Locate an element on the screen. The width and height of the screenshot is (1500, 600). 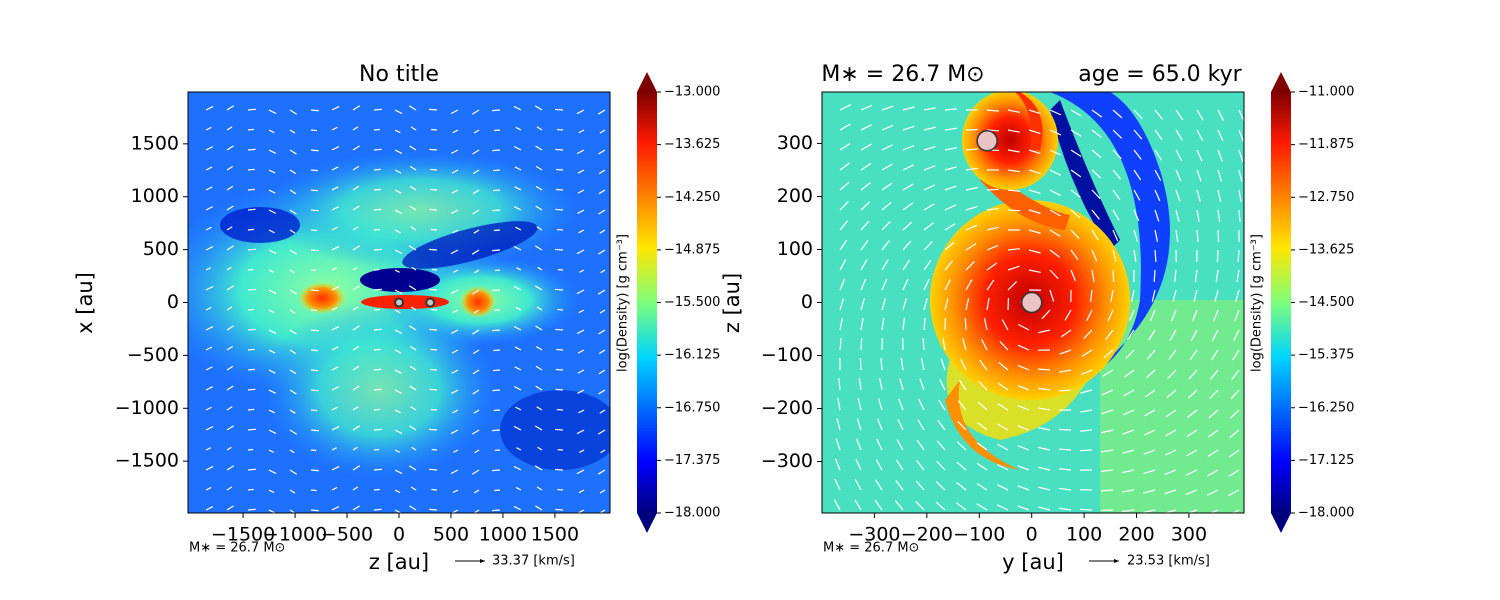
colorbar-tick-label: −13.625 is located at coordinates (692, 144).